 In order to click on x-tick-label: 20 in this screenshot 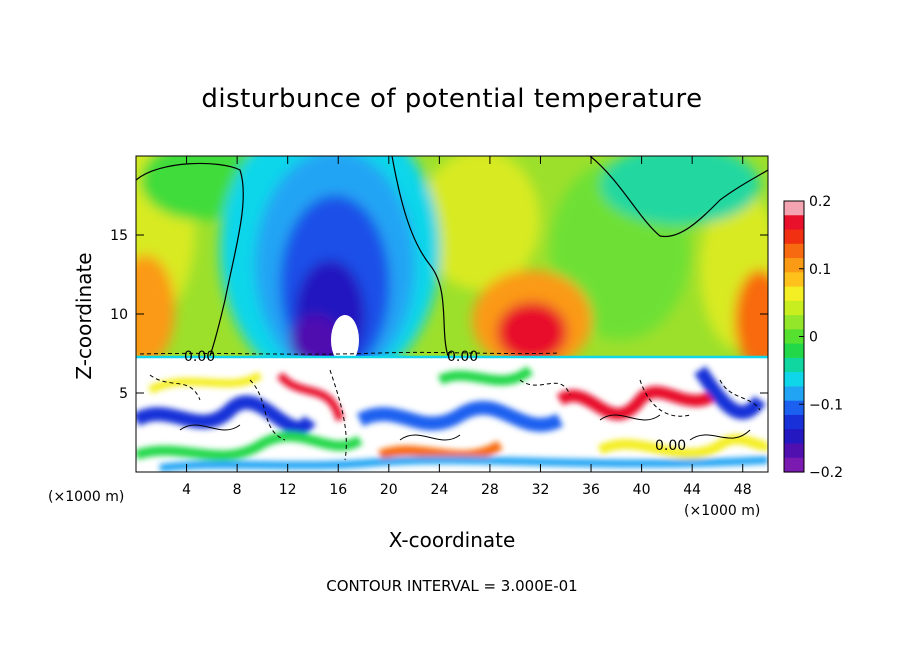, I will do `click(389, 490)`.